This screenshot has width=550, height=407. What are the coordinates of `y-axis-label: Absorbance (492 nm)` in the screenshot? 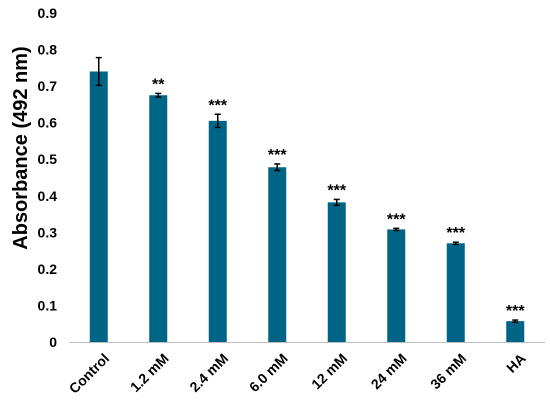 It's located at (21, 147).